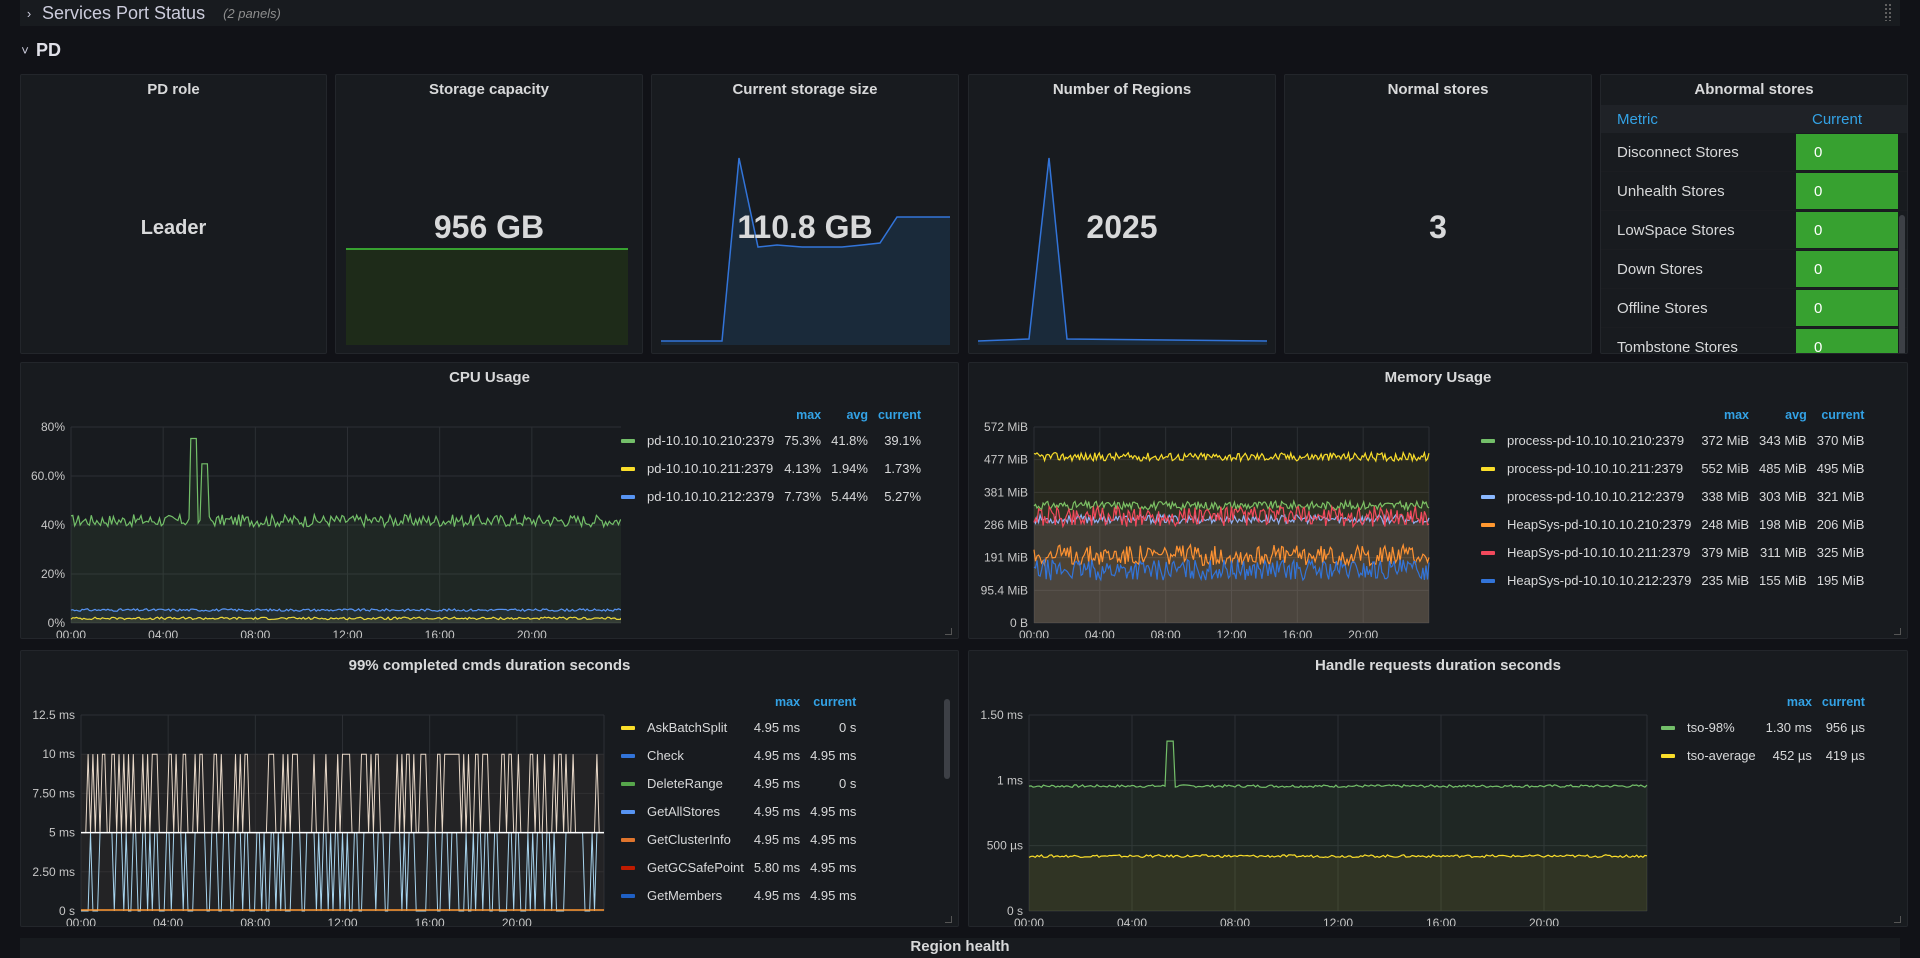 This screenshot has width=1920, height=958. I want to click on legend-item: Check 4.95 ms 4.95 ms, so click(738, 755).